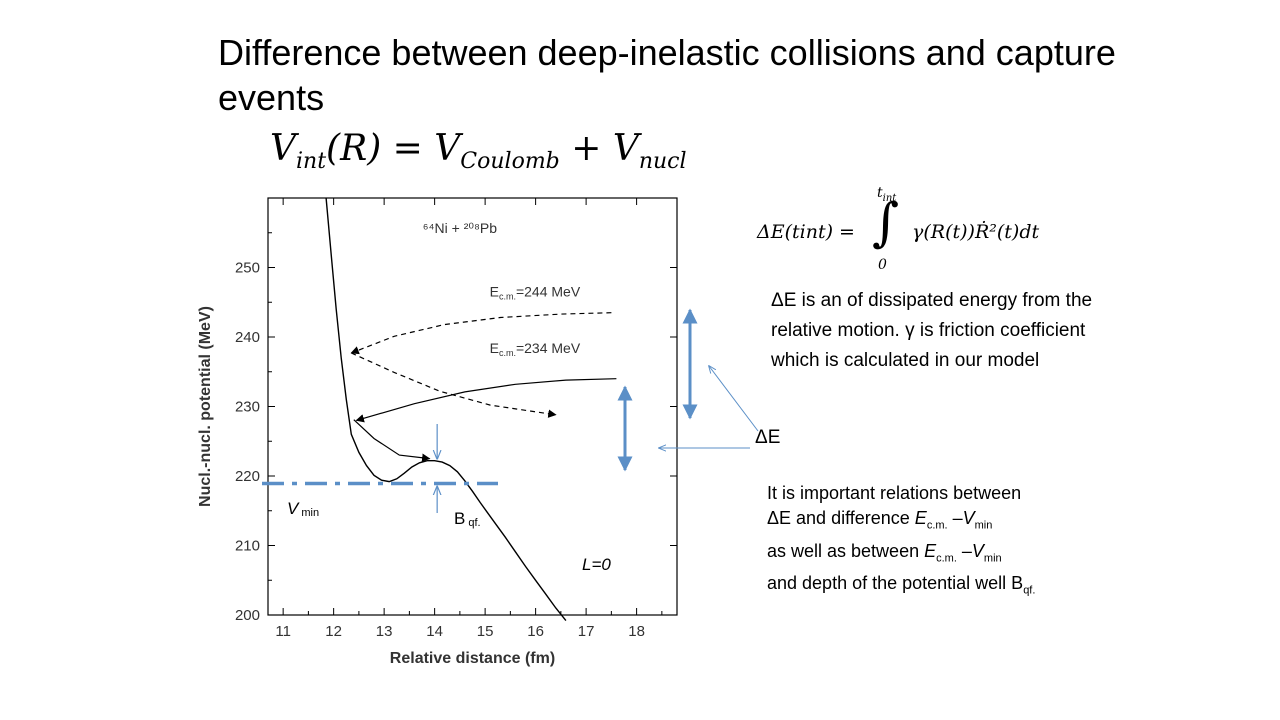 This screenshot has height=720, width=1280. I want to click on x-tick-label: 18, so click(636, 631).